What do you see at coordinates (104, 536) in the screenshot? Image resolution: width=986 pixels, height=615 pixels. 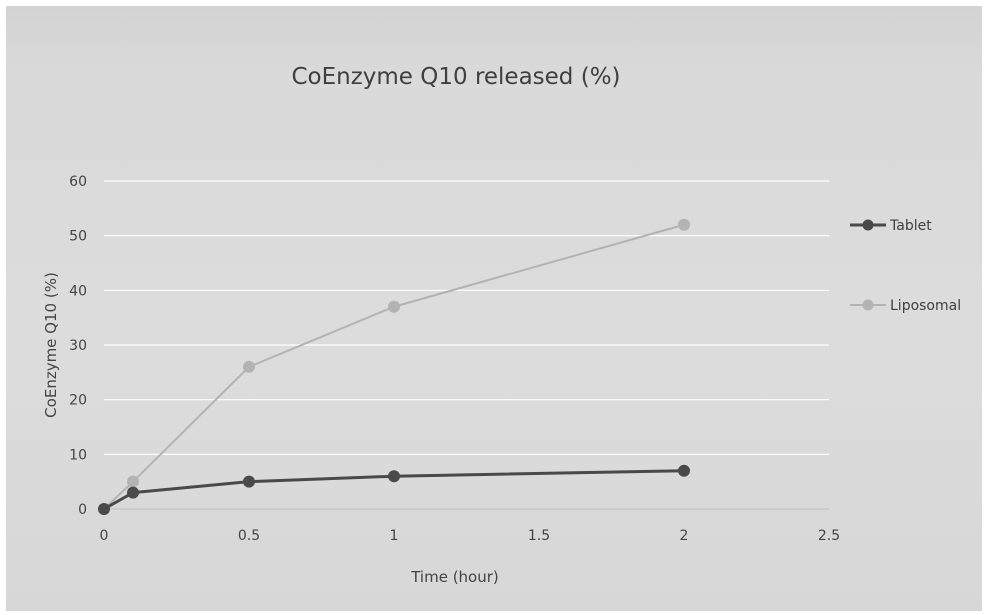 I see `x-tick-label: 0` at bounding box center [104, 536].